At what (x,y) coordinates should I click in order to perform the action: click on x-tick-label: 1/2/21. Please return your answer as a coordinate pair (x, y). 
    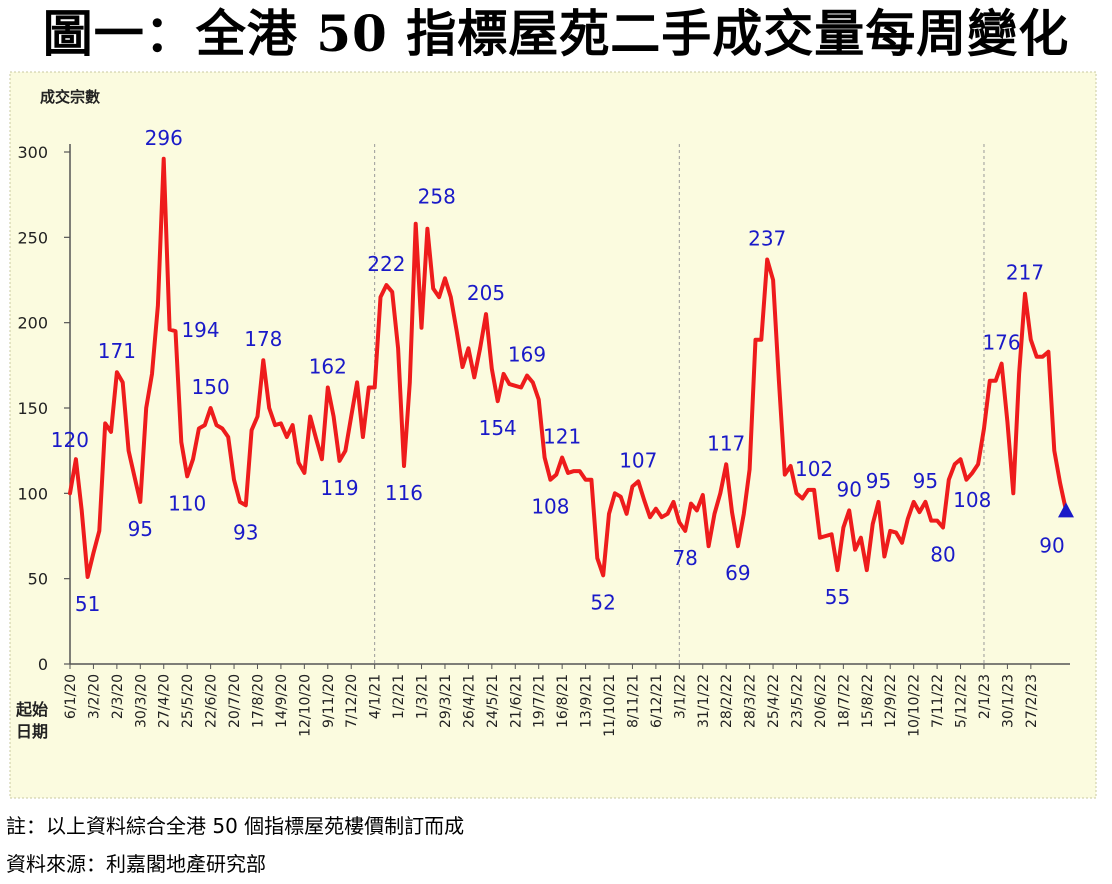
    Looking at the image, I should click on (399, 696).